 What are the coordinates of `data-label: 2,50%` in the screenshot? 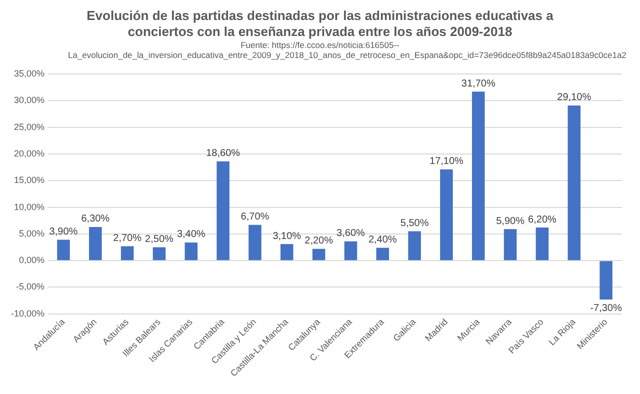 It's located at (159, 240).